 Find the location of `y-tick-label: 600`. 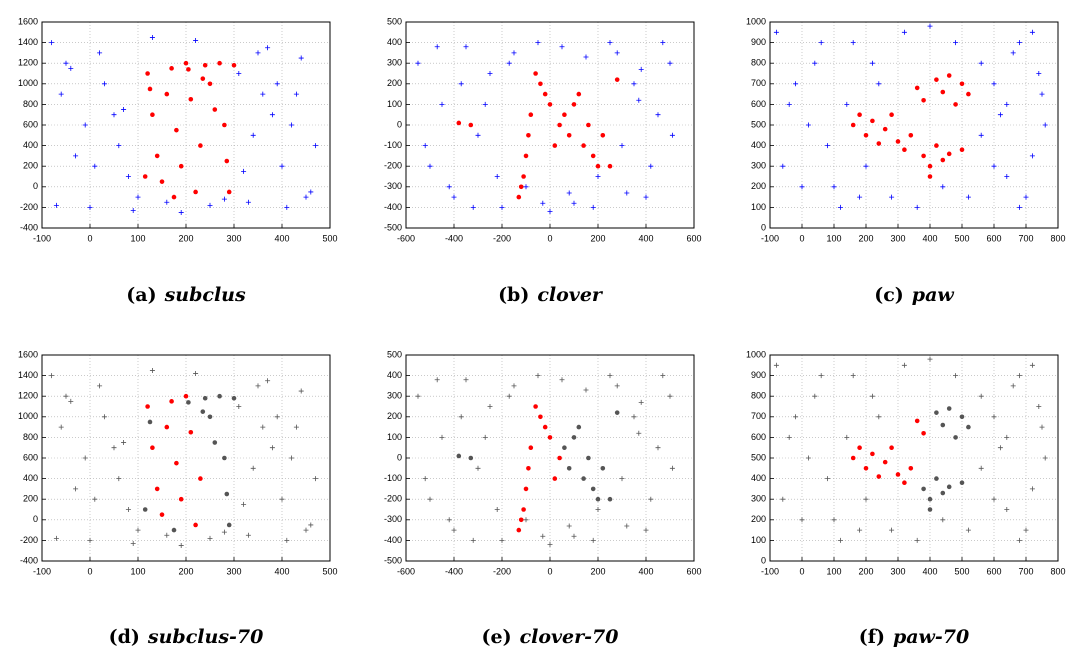

y-tick-label: 600 is located at coordinates (758, 104).